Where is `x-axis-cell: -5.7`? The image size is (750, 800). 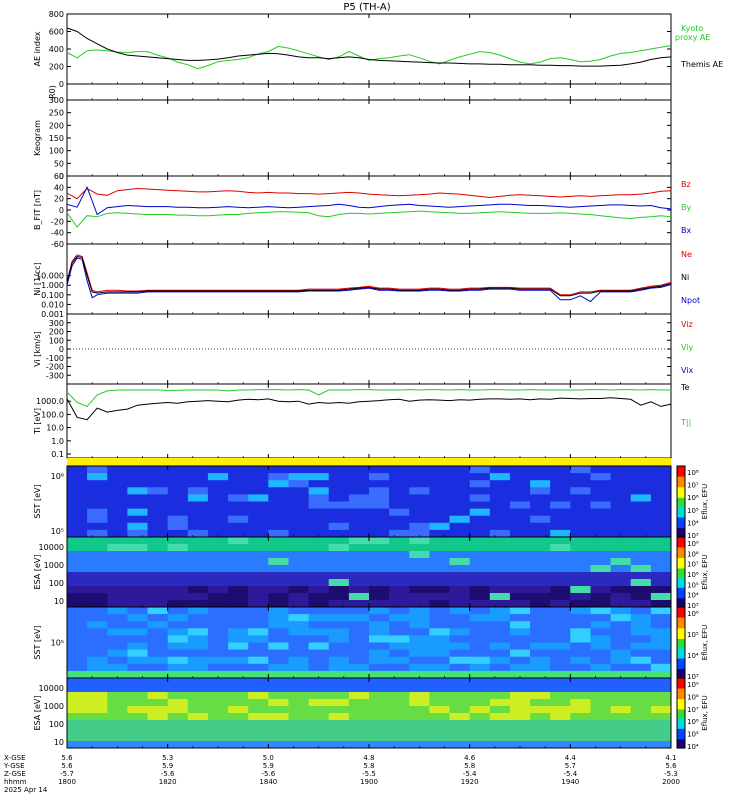 x-axis-cell: -5.7 is located at coordinates (67, 774).